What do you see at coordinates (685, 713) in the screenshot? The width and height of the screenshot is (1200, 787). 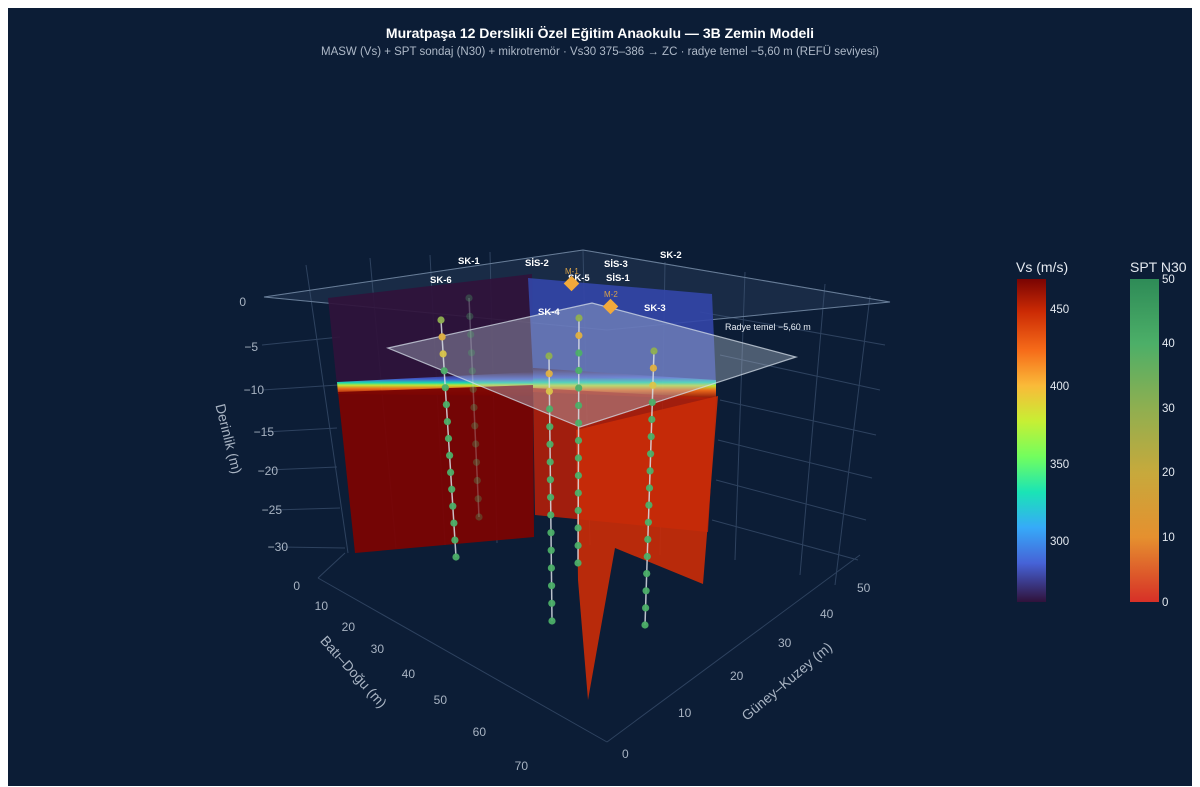 I see `y-tick-10: 10` at bounding box center [685, 713].